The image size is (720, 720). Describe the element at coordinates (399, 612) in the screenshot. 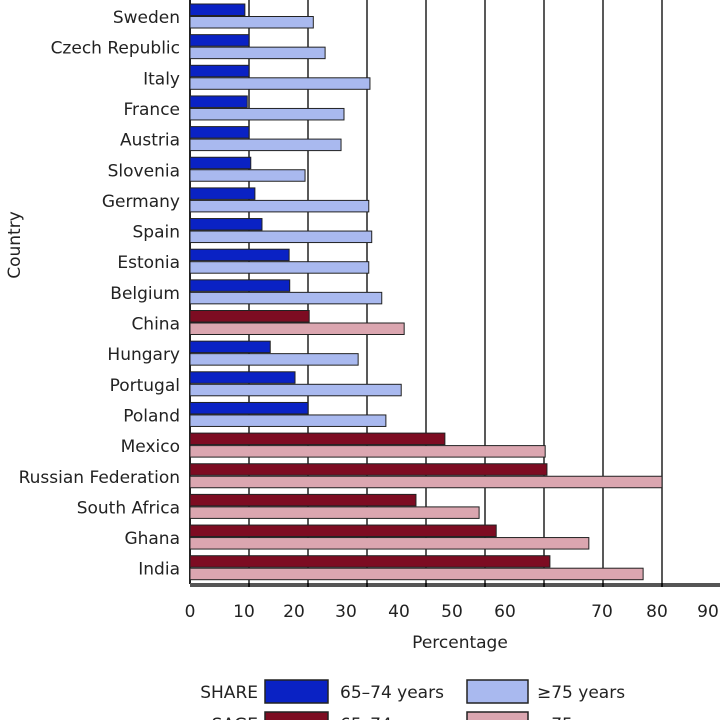

I see `x-tick-label: 40` at that location.